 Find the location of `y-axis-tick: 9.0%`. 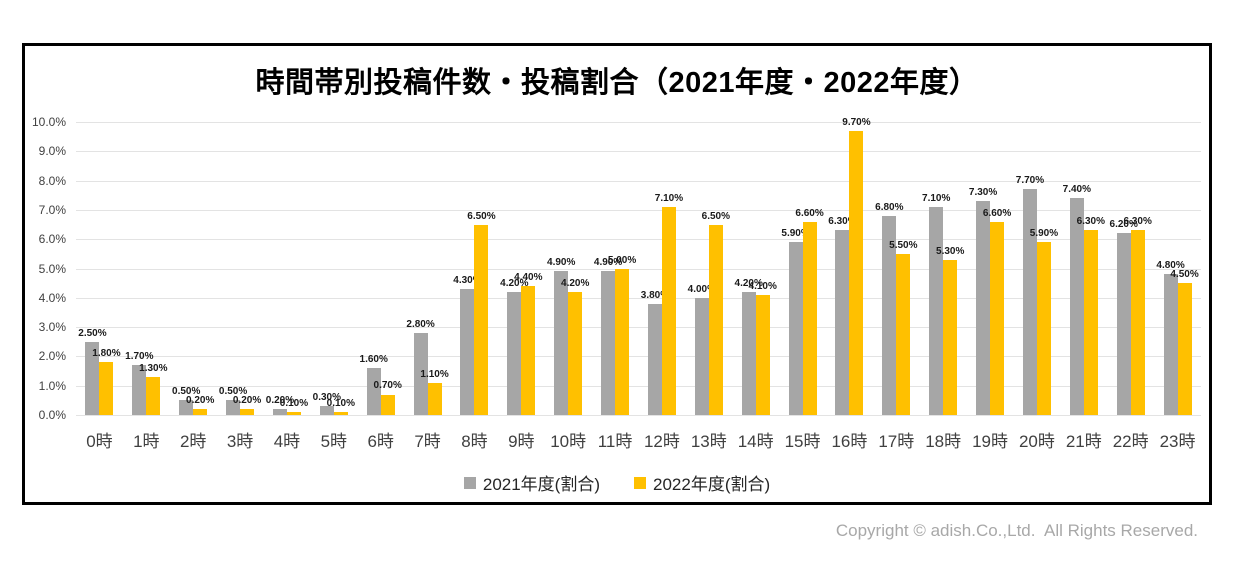

y-axis-tick: 9.0% is located at coordinates (52, 151).